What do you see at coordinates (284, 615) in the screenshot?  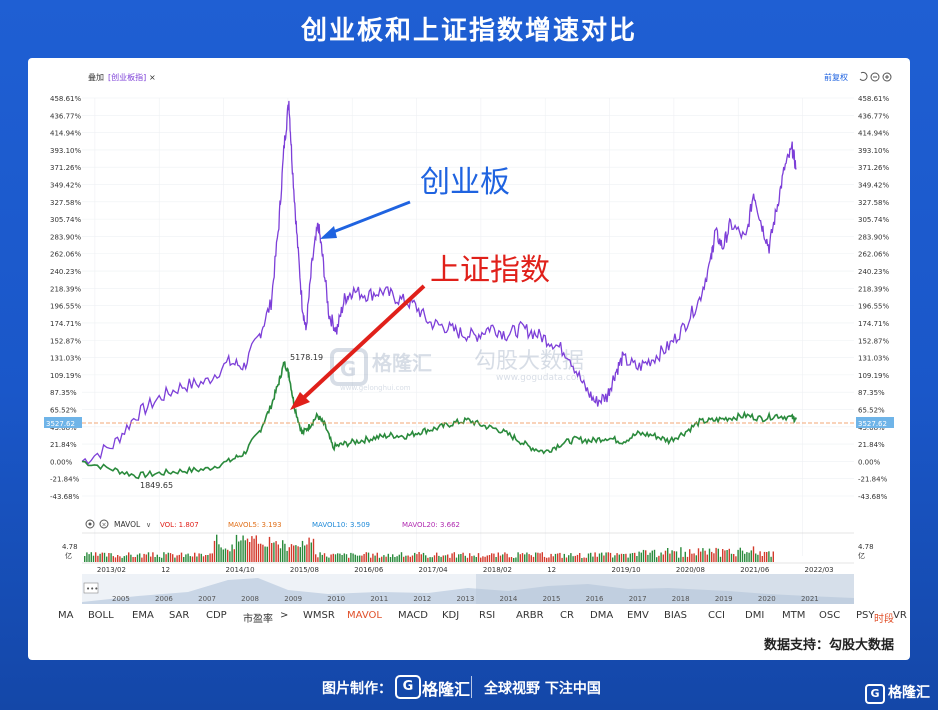 I see `indicator->: >` at bounding box center [284, 615].